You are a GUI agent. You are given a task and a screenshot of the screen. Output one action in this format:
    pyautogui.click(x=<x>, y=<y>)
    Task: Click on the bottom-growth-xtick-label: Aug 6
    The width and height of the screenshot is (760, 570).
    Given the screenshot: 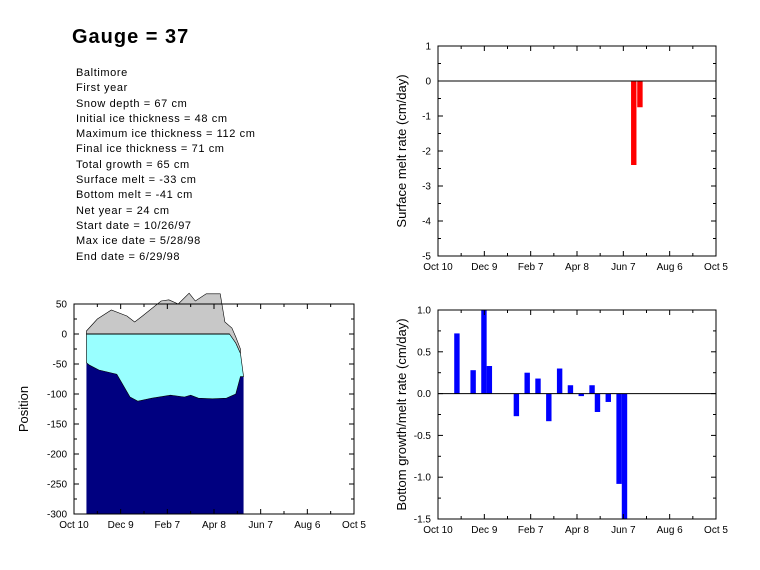 What is the action you would take?
    pyautogui.click(x=670, y=530)
    